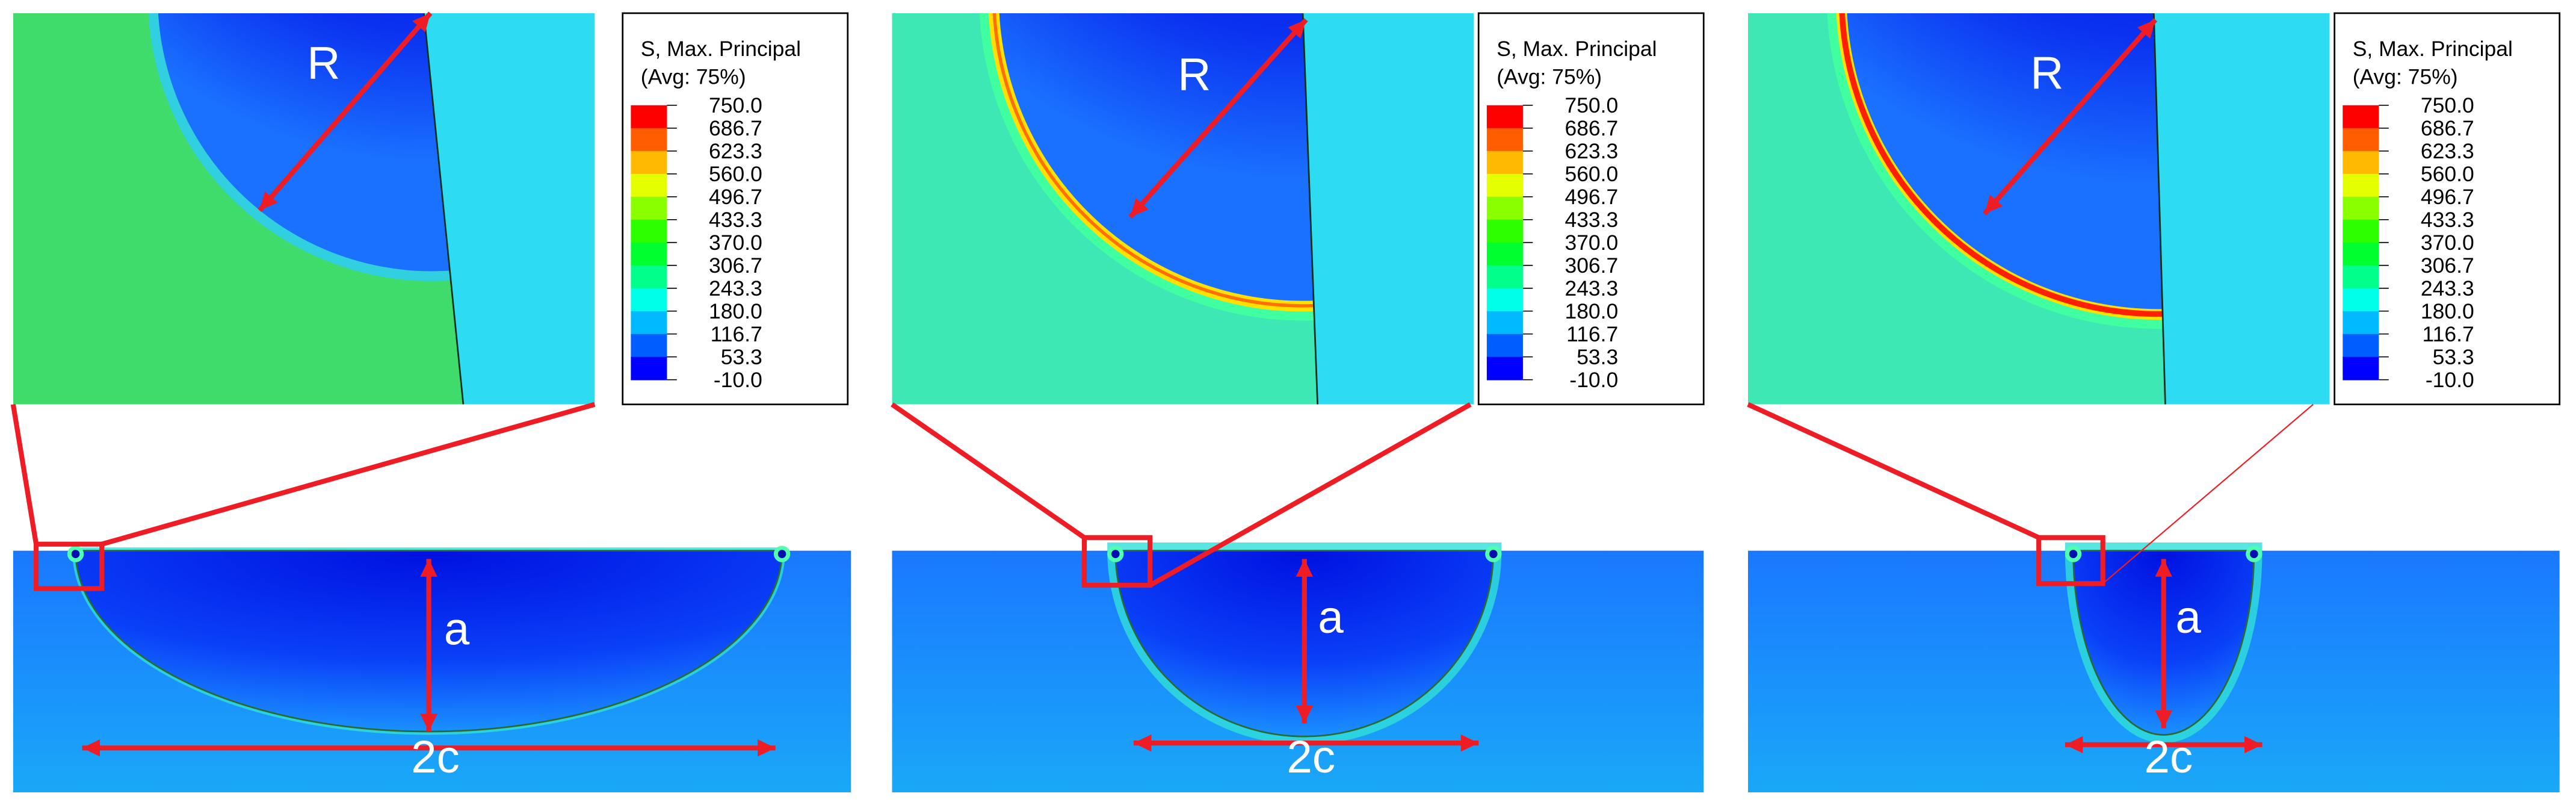 This screenshot has height=808, width=2576. What do you see at coordinates (2046, 73) in the screenshot?
I see `r-label: R` at bounding box center [2046, 73].